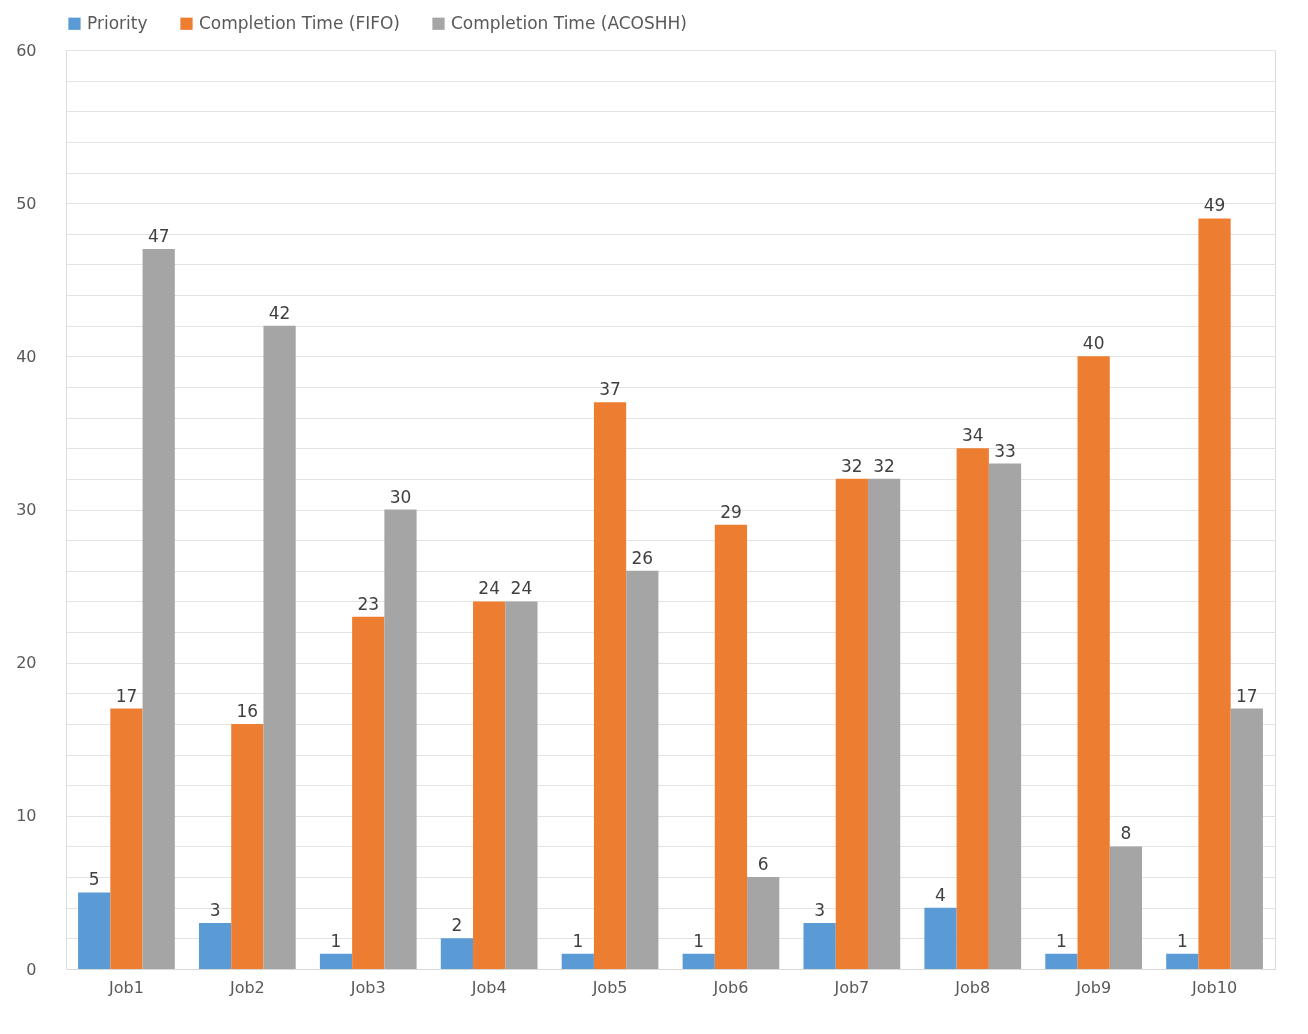 The width and height of the screenshot is (1308, 1034). What do you see at coordinates (31, 969) in the screenshot?
I see `y-tick-label: 0` at bounding box center [31, 969].